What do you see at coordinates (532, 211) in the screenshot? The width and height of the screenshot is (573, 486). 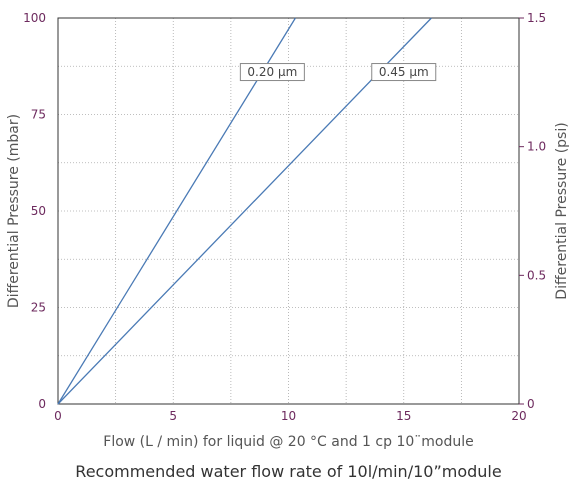 I see `right-axis-ticks: 0 0.5 1.0 1.5` at bounding box center [532, 211].